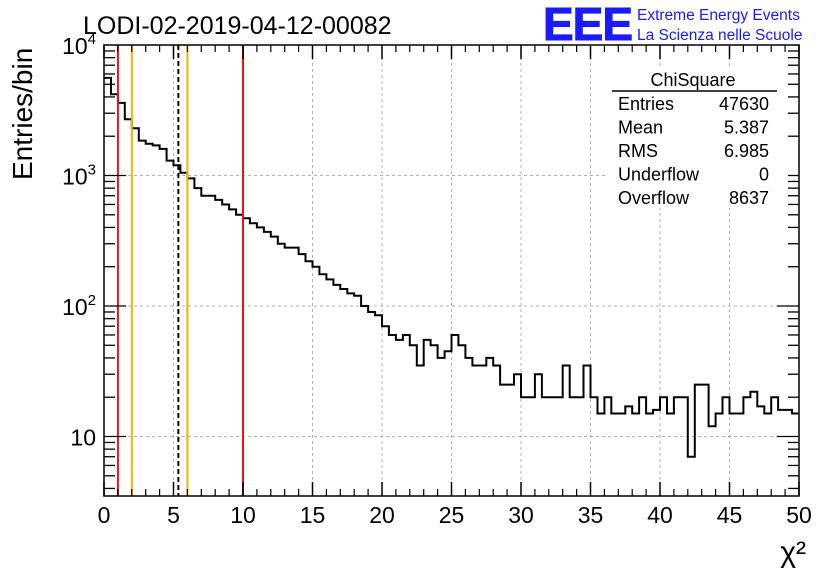 The height and width of the screenshot is (572, 836). What do you see at coordinates (654, 198) in the screenshot?
I see `stats-label-overflow: Overflow` at bounding box center [654, 198].